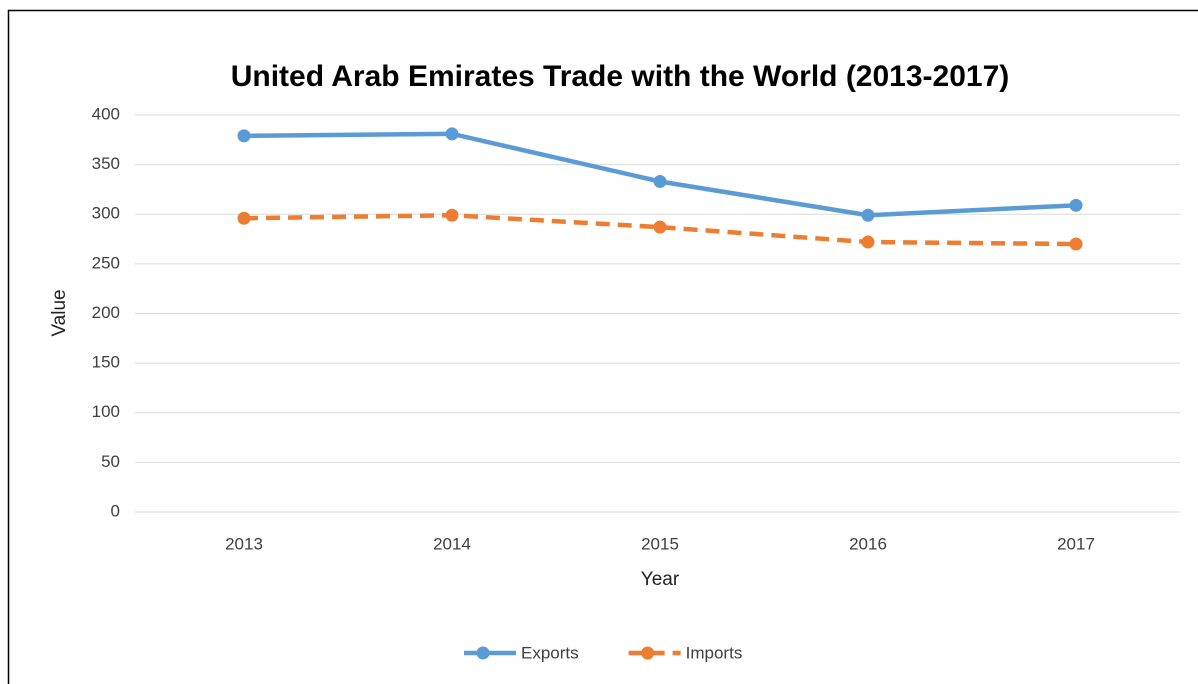  I want to click on x-tick-label: 2017, so click(1076, 543).